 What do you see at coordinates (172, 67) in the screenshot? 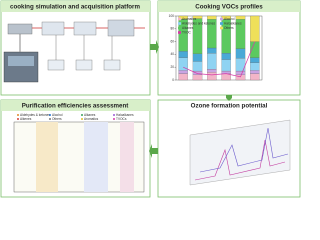
I see `y-tick-label: 20` at bounding box center [172, 67].